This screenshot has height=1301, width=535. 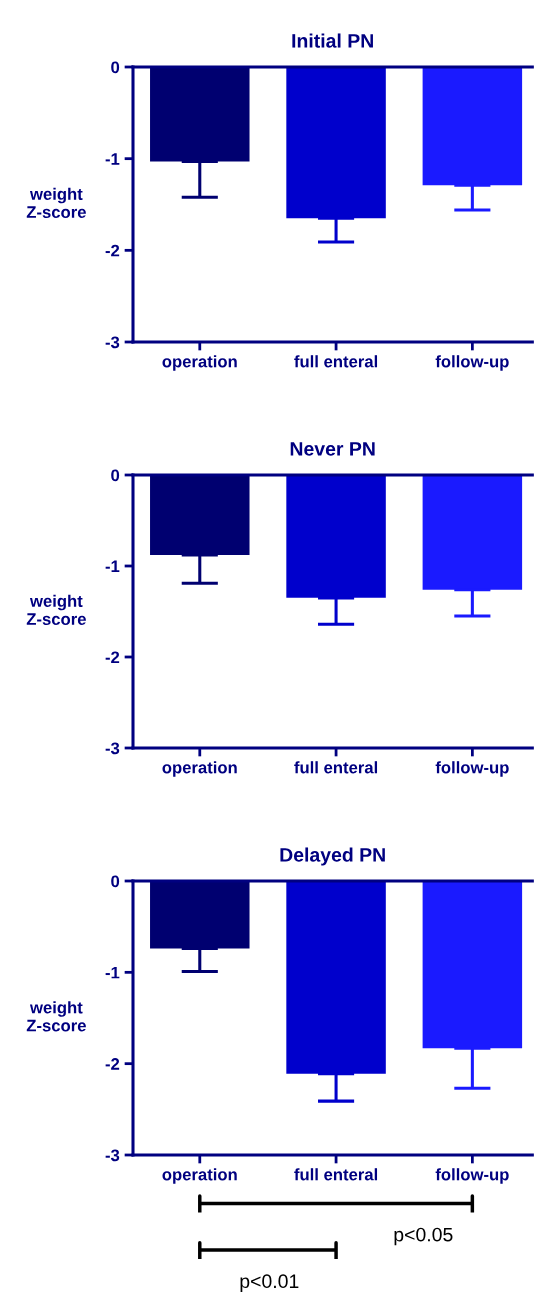 I want to click on text: p<0.01, so click(x=269, y=1283).